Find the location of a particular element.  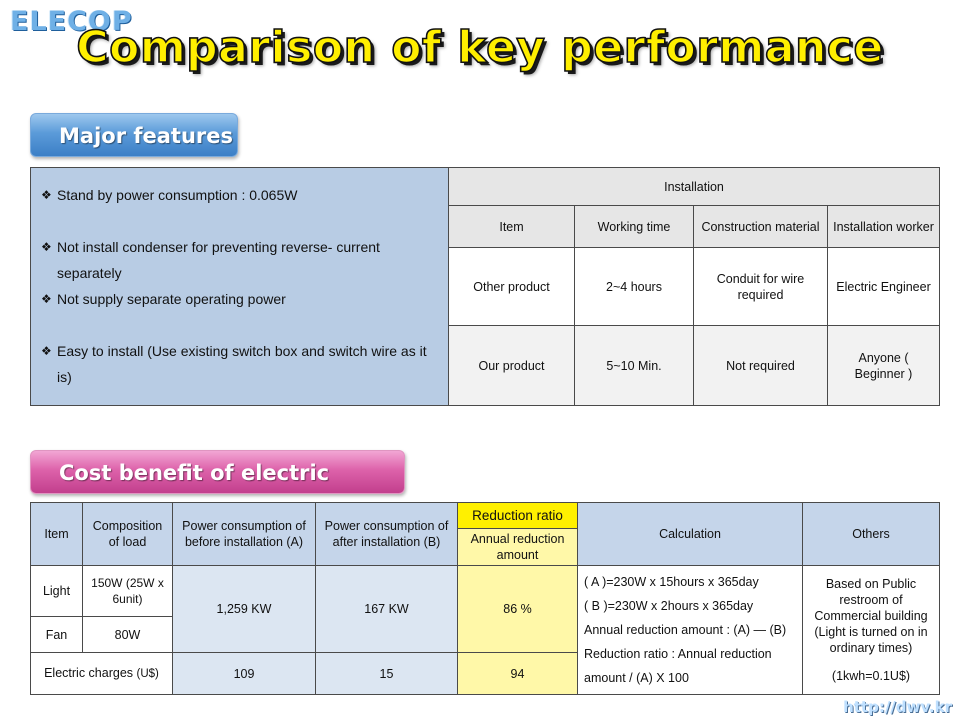

cost-benefit-heading: Cost benefit of electric charges is located at coordinates (217, 489).